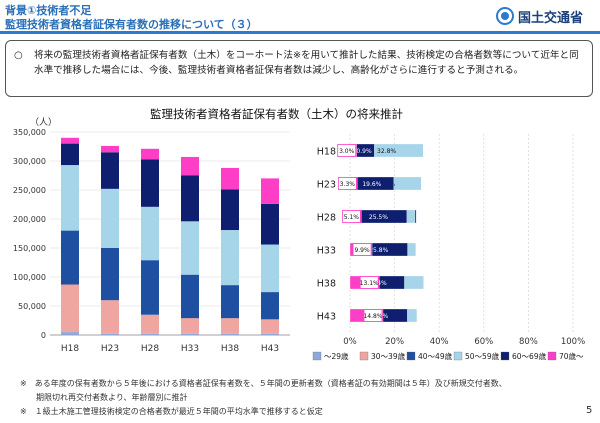 The height and width of the screenshot is (423, 600). Describe the element at coordinates (482, 356) in the screenshot. I see `legend-label: 50〜59歳` at that location.